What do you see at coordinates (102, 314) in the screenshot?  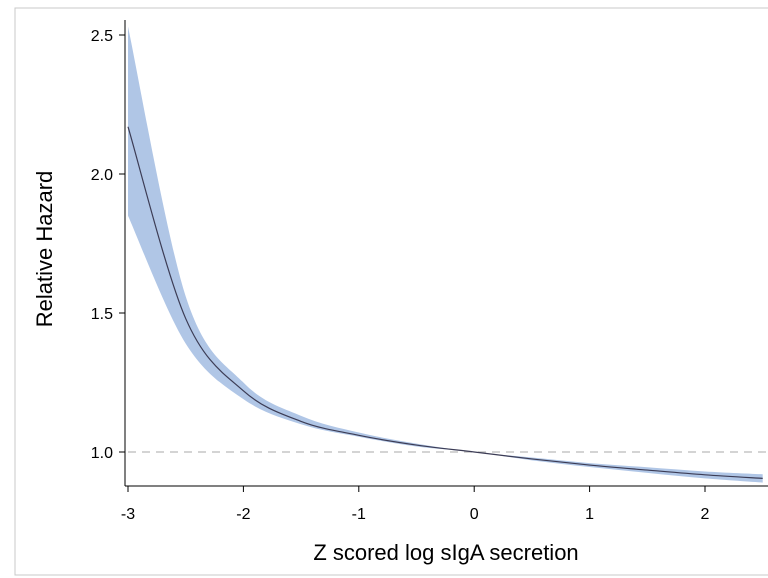 I see `y-tick-label: 1.5` at bounding box center [102, 314].